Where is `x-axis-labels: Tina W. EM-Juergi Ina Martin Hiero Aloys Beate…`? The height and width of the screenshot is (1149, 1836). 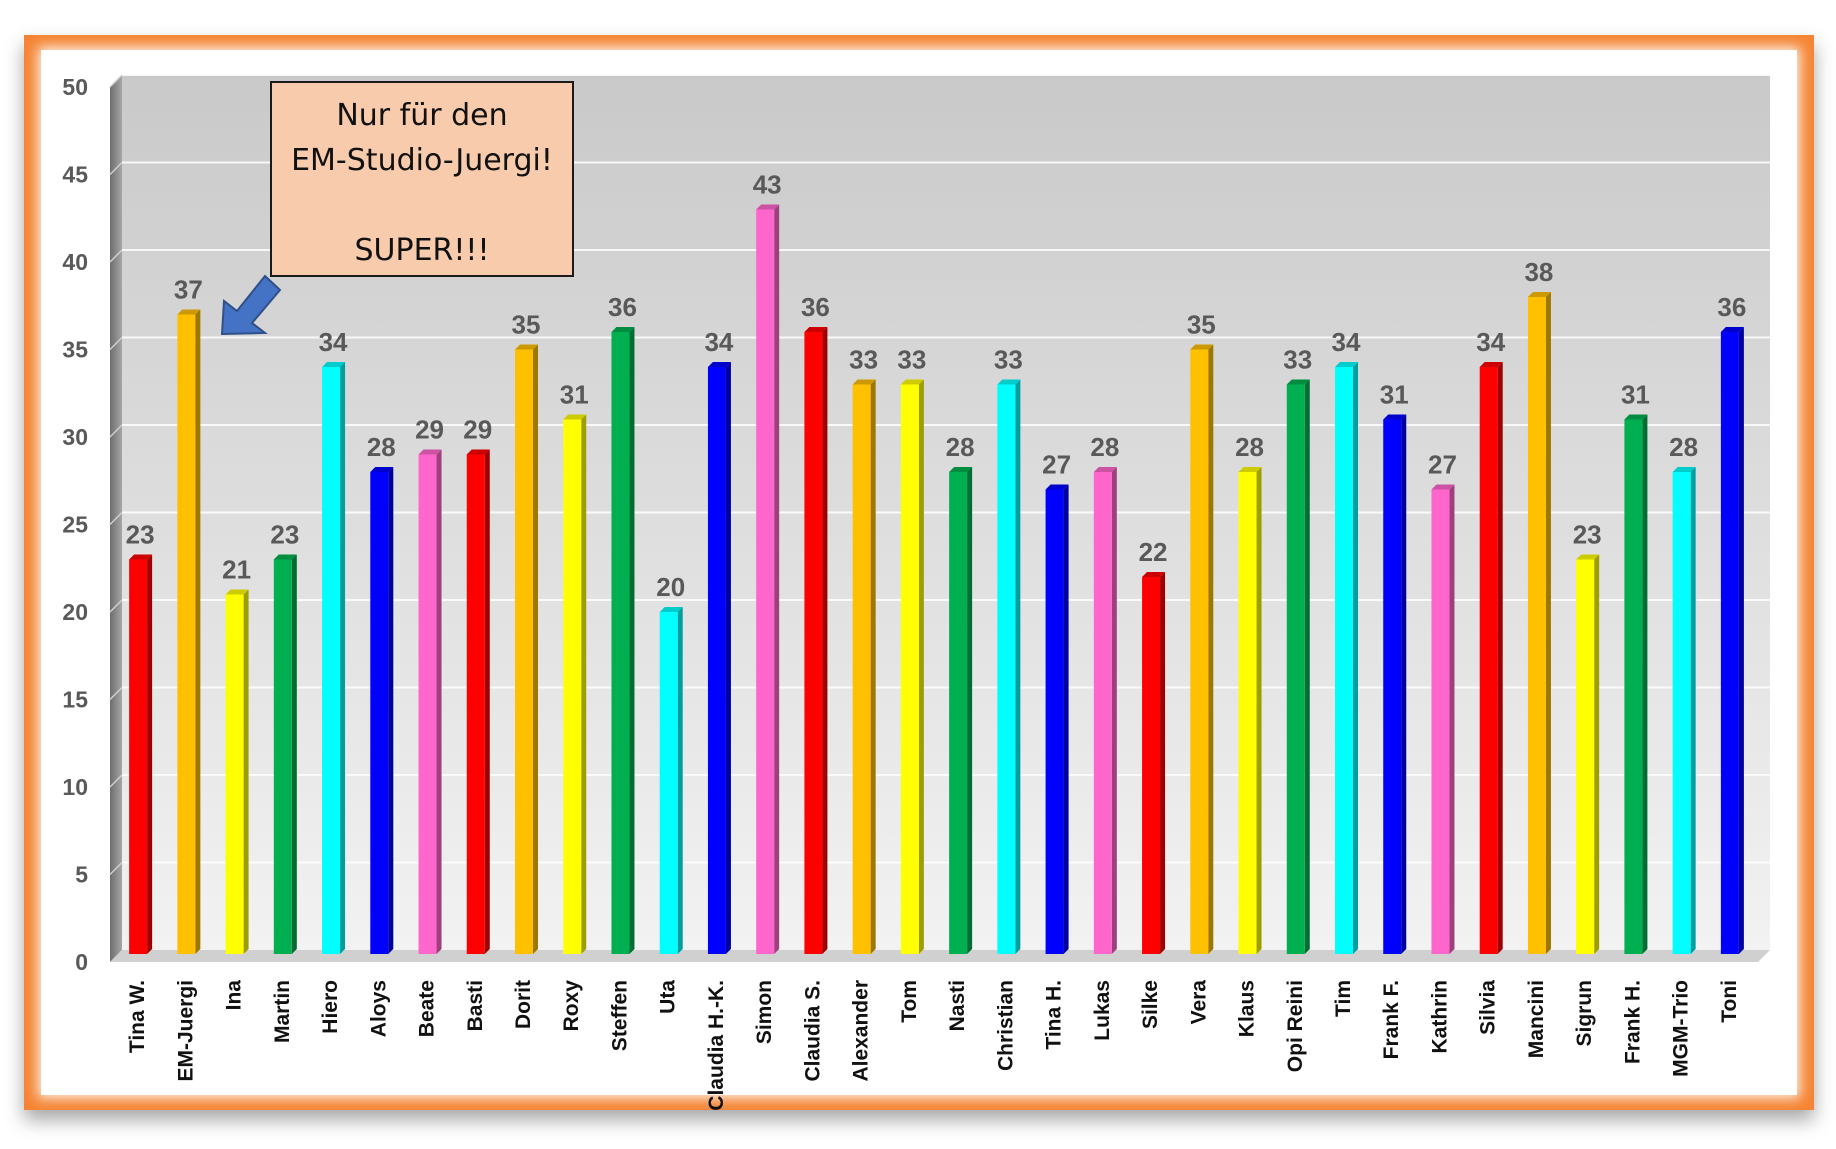
x-axis-labels: Tina W. EM-Juergi Ina Martin Hiero Aloys Beate… is located at coordinates (933, 1045).